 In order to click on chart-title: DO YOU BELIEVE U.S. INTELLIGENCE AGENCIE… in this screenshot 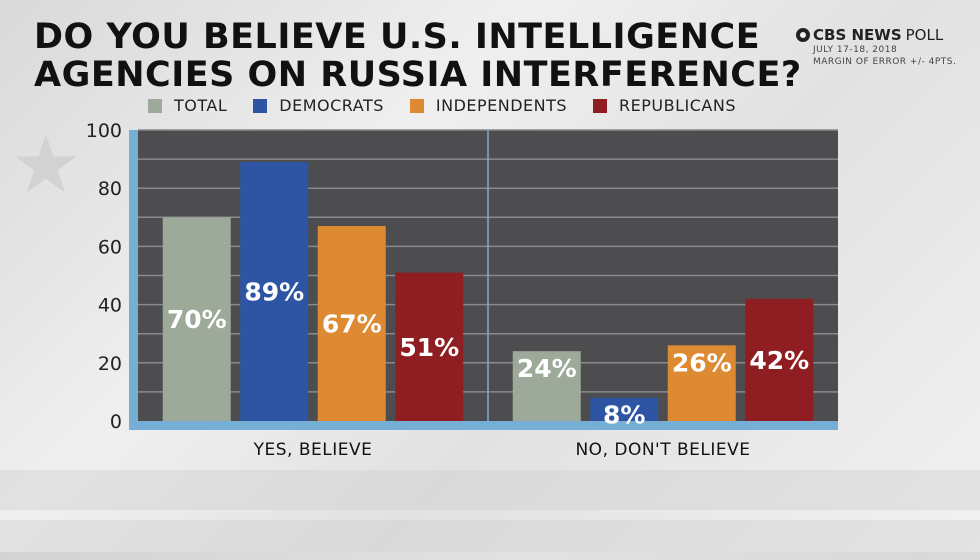, I will do `click(418, 56)`.